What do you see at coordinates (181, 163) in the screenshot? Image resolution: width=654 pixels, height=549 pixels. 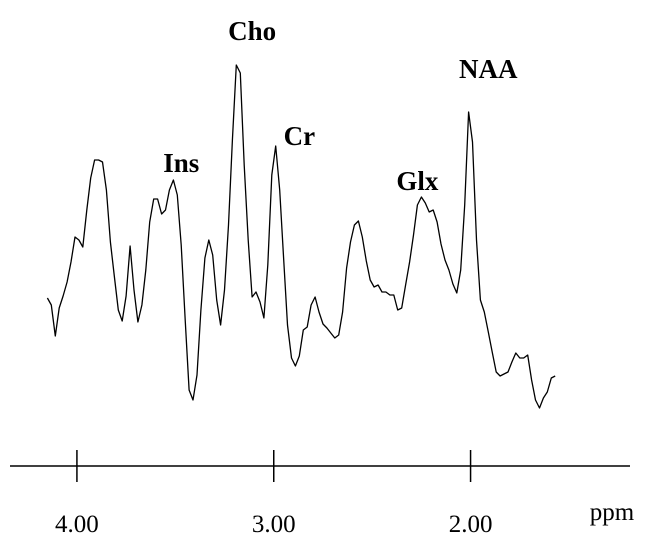 I see `peak-label: Ins` at bounding box center [181, 163].